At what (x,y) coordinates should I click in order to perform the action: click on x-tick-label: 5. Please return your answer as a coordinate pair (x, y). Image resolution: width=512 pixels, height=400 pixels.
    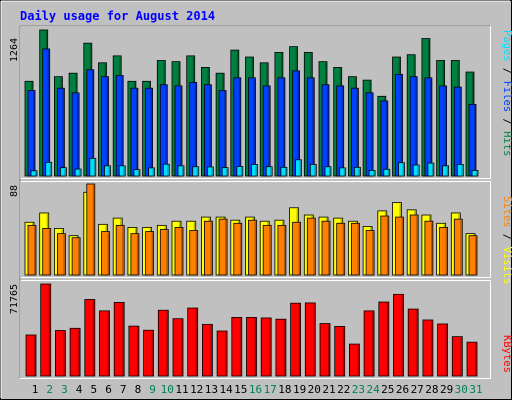
    Looking at the image, I should click on (93, 389).